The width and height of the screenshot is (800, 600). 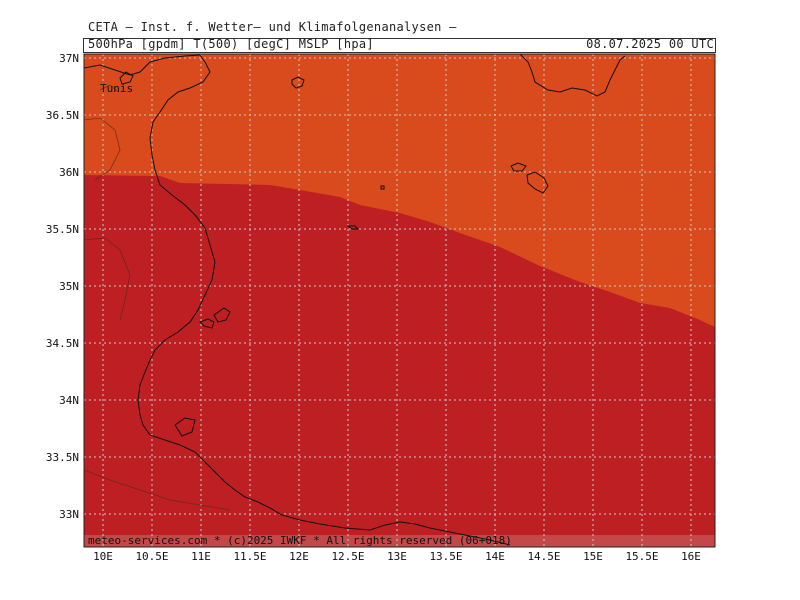 I want to click on lat-label: 37N, so click(x=69, y=58).